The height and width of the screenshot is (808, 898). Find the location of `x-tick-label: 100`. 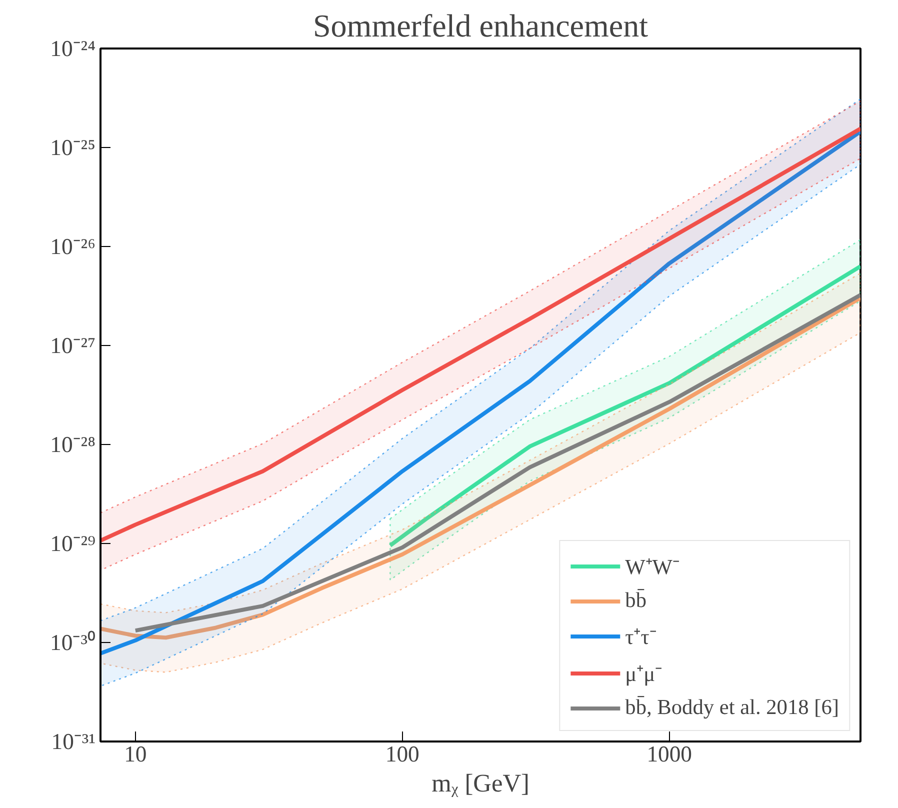

x-tick-label: 100 is located at coordinates (402, 754).